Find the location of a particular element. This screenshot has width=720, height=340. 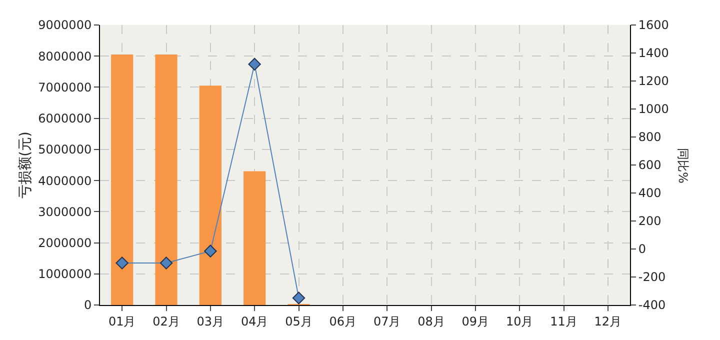

y2-tick-label: 1600 is located at coordinates (653, 25).